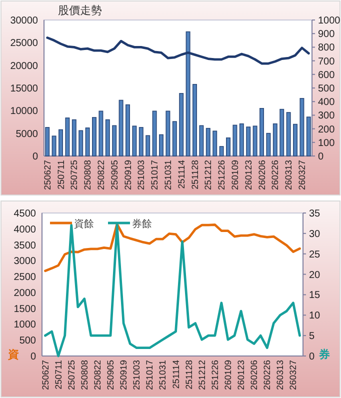 The width and height of the screenshot is (341, 398). I want to click on x-tick-label: 251114, so click(181, 174).